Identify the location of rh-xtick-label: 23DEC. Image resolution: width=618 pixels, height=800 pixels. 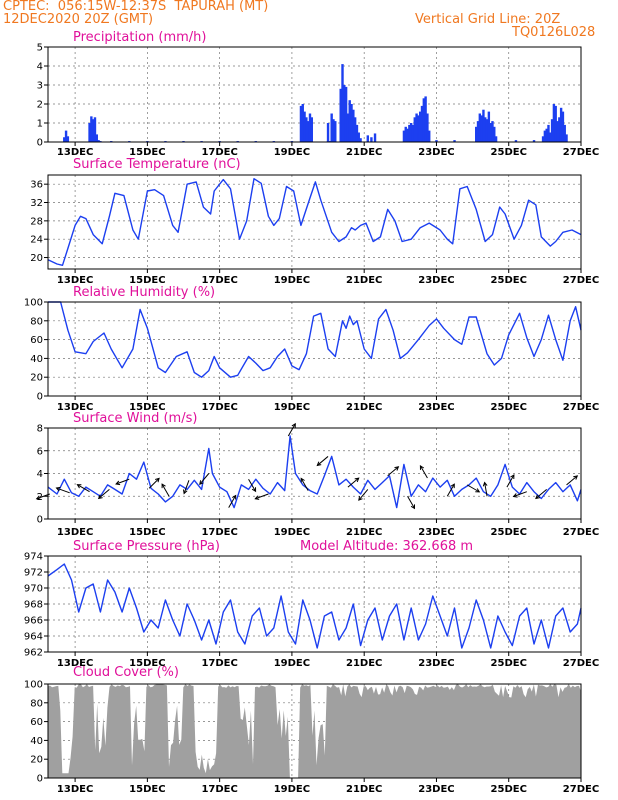
(436, 407).